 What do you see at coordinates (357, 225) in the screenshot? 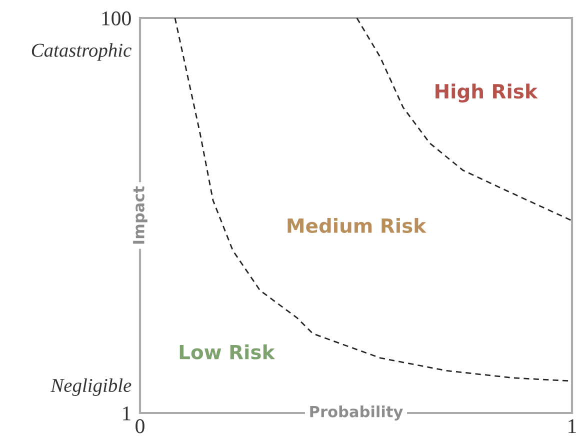
I see `annotation: Medium Risk` at bounding box center [357, 225].